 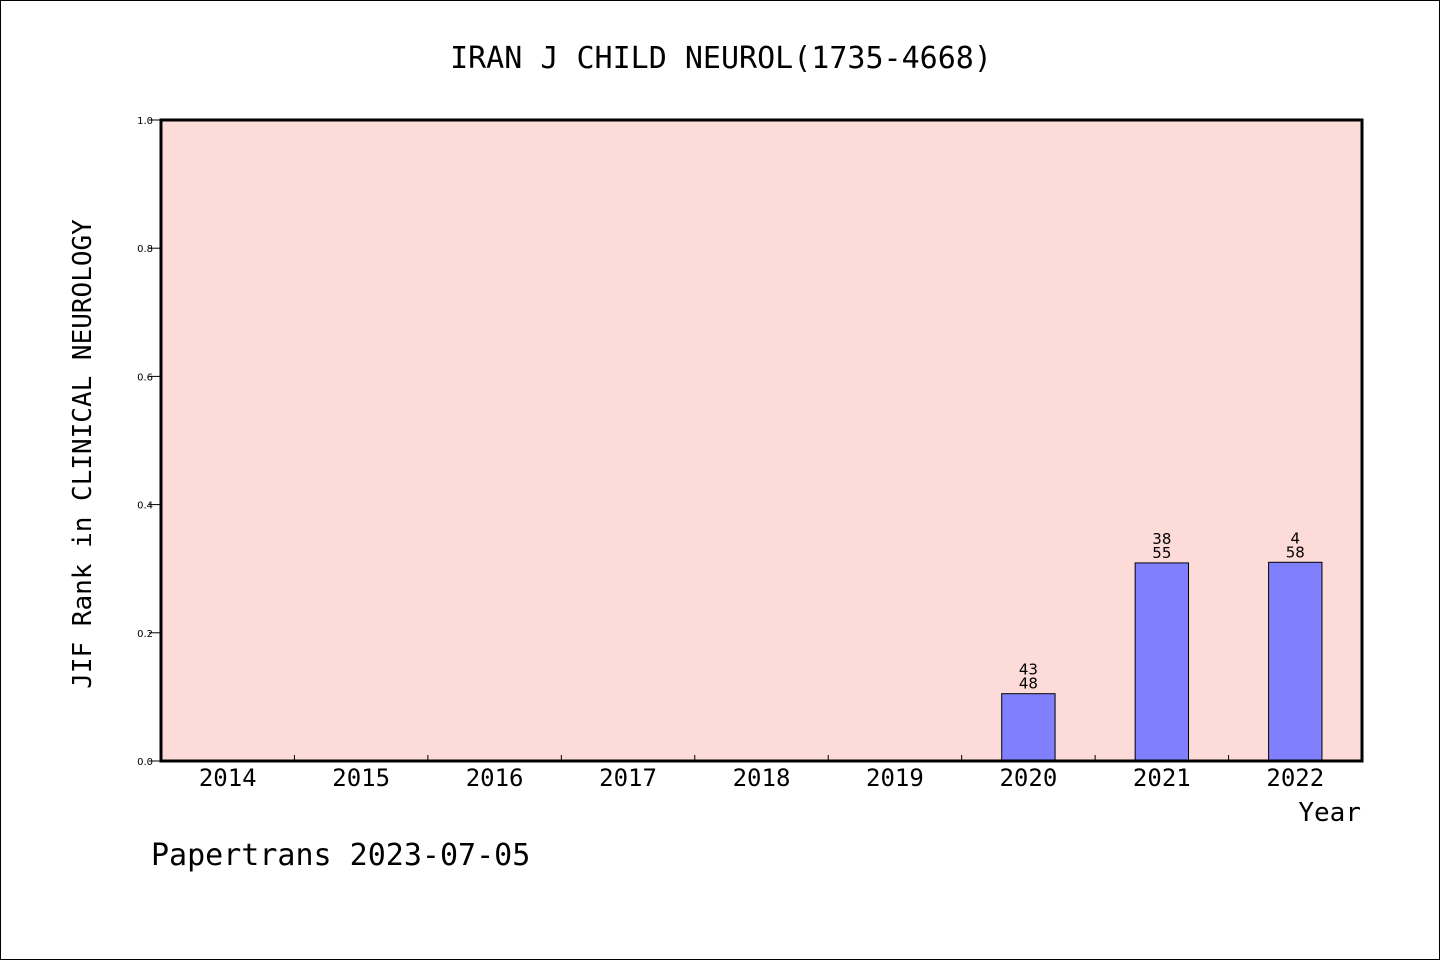 I want to click on chart-title: IRAN J CHILD NEUROL(1735-4668), so click(x=721, y=58).